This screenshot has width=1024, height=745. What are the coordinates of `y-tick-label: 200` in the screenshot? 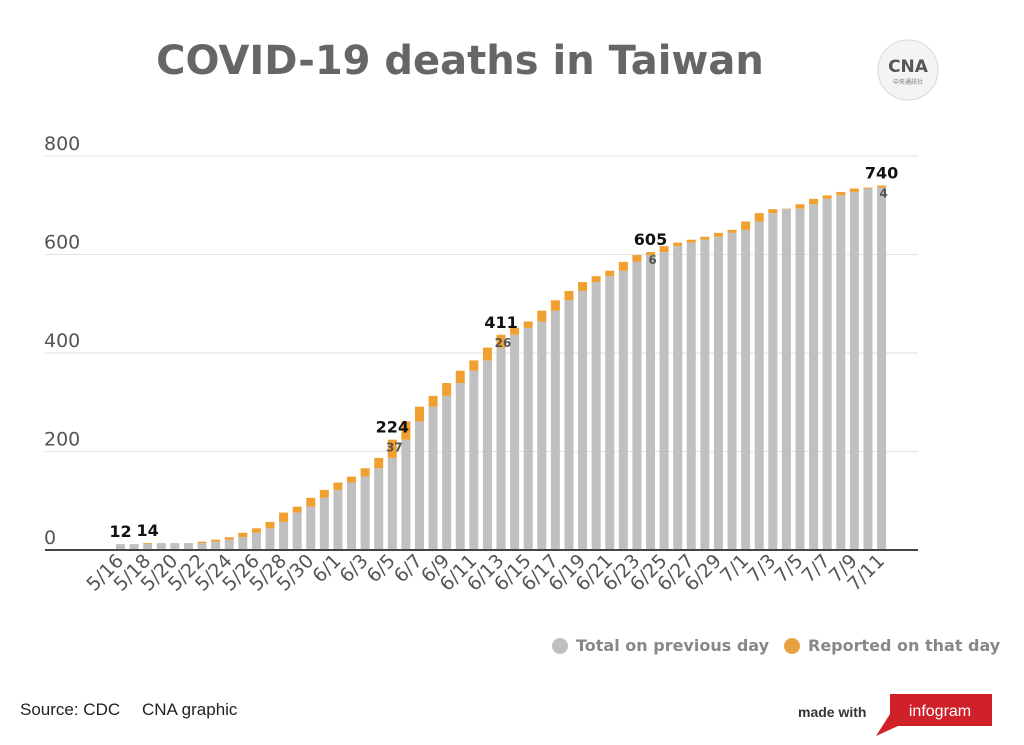 It's located at (62, 440).